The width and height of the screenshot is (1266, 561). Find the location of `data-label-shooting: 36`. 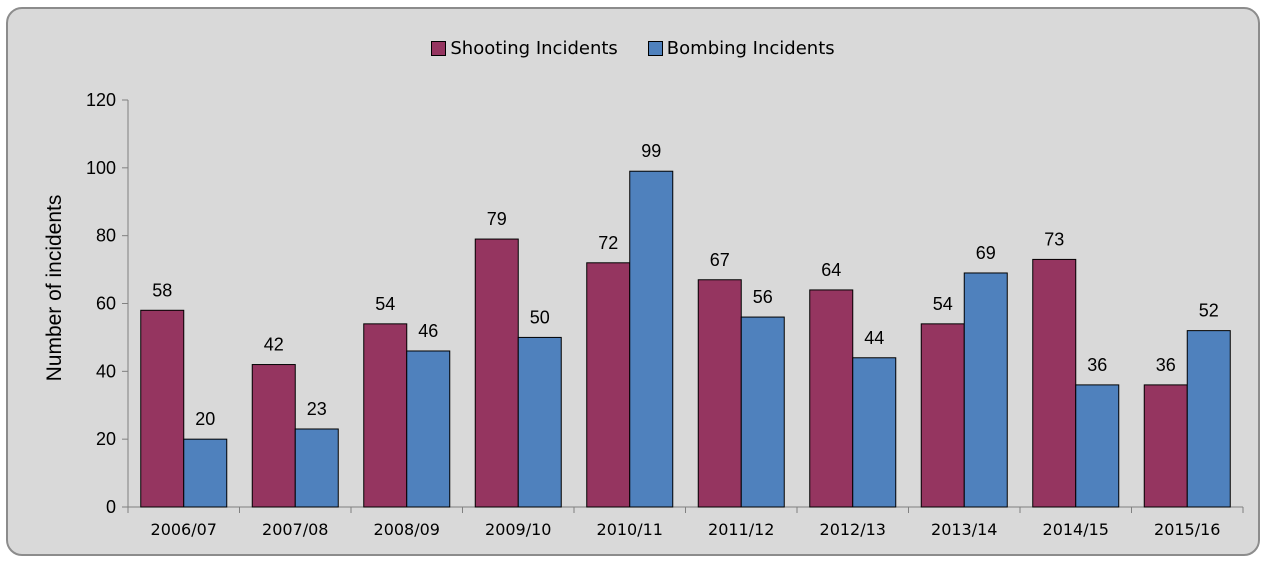

data-label-shooting: 36 is located at coordinates (1166, 365).